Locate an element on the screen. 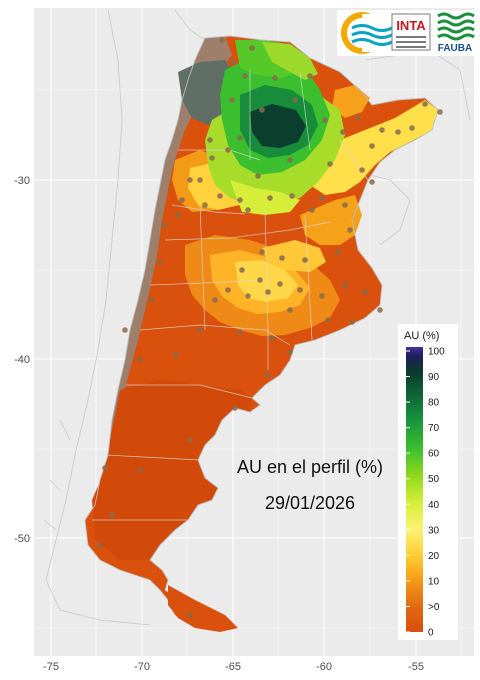 The width and height of the screenshot is (480, 680). legend-label: 0 is located at coordinates (431, 633).